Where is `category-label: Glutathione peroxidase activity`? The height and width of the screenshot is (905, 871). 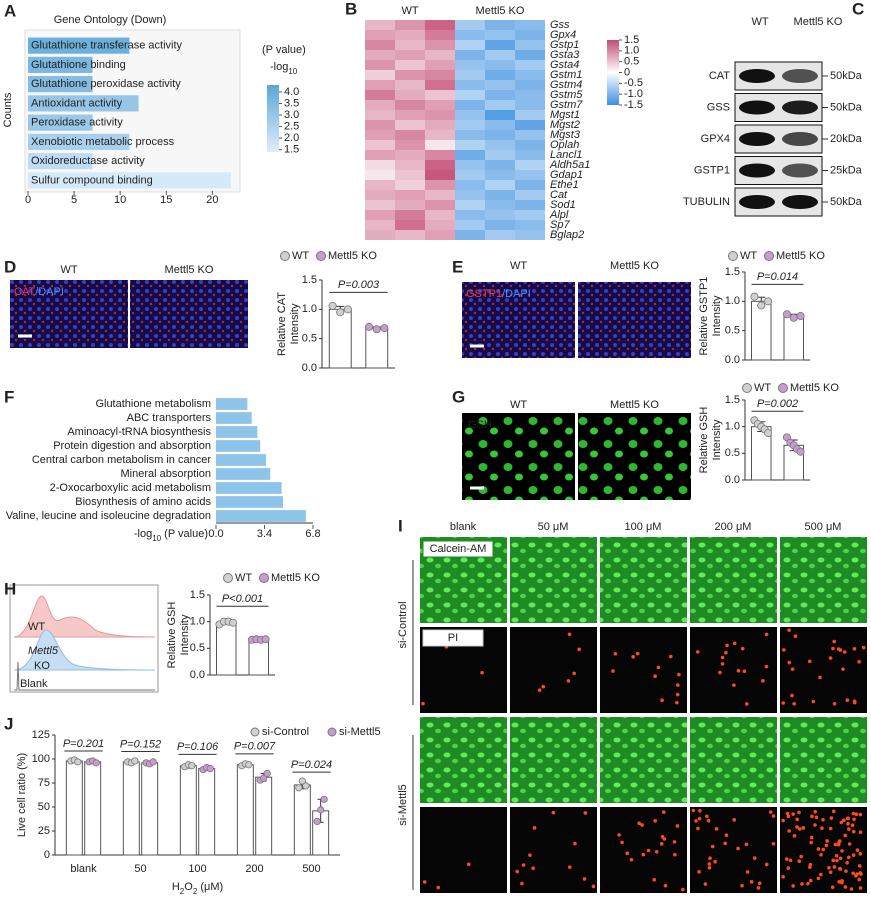 category-label: Glutathione peroxidase activity is located at coordinates (106, 84).